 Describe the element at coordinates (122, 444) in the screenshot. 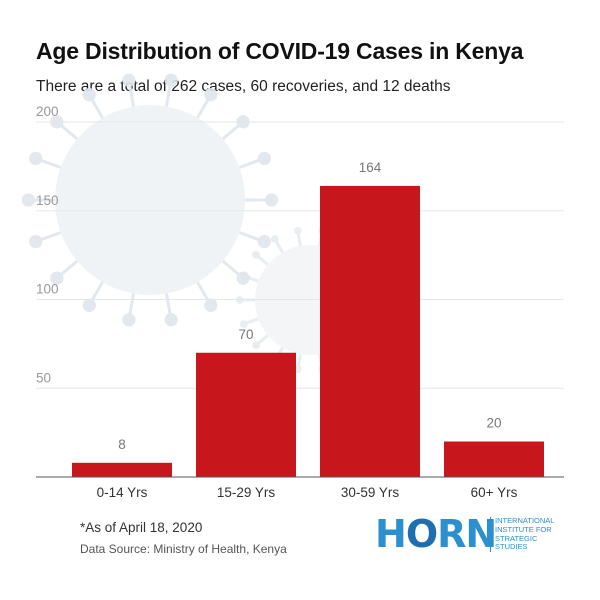

I see `data-label: 8` at that location.